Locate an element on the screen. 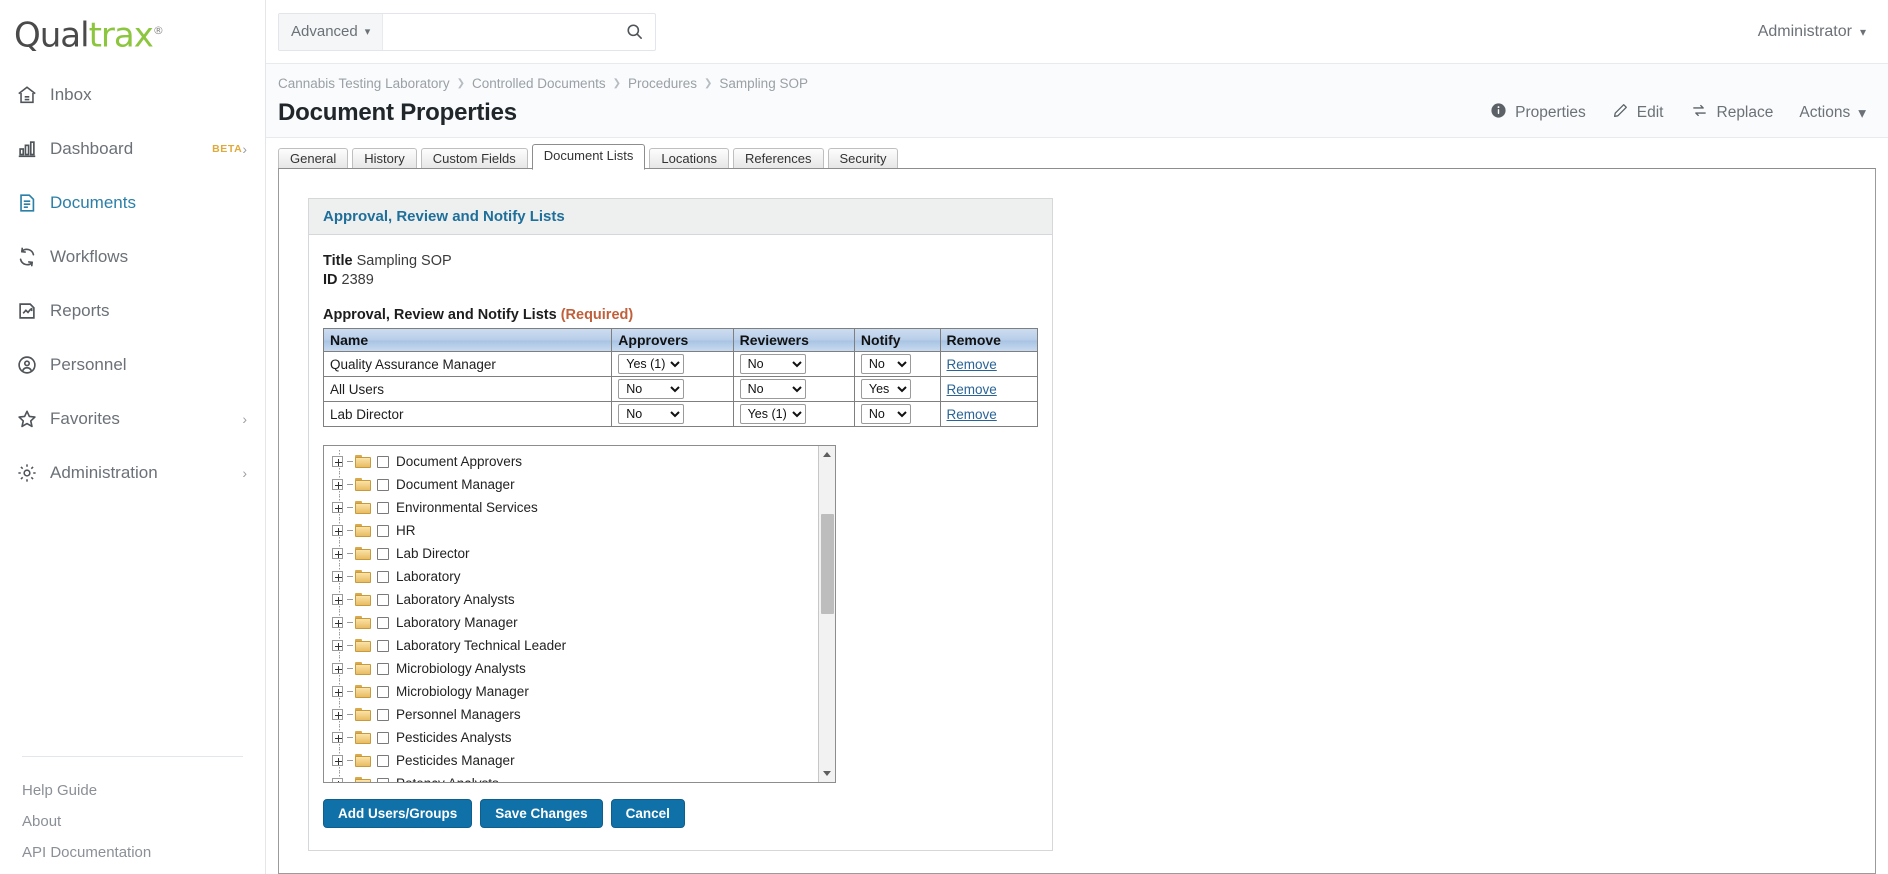  scrollbar-track is located at coordinates (827, 614).